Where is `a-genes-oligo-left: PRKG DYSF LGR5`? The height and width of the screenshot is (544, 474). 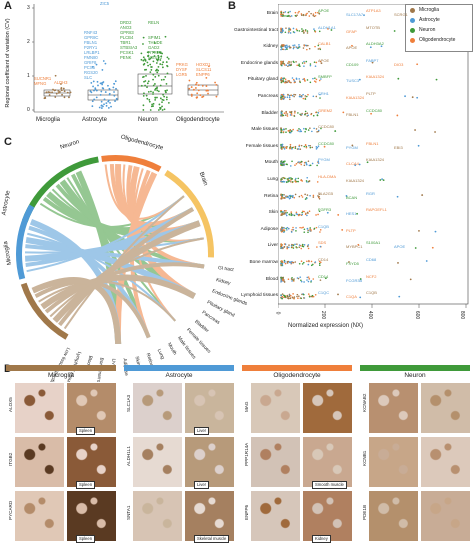
a-genes-oligo-left: PRKG DYSF LGR5 is located at coordinates (182, 69).